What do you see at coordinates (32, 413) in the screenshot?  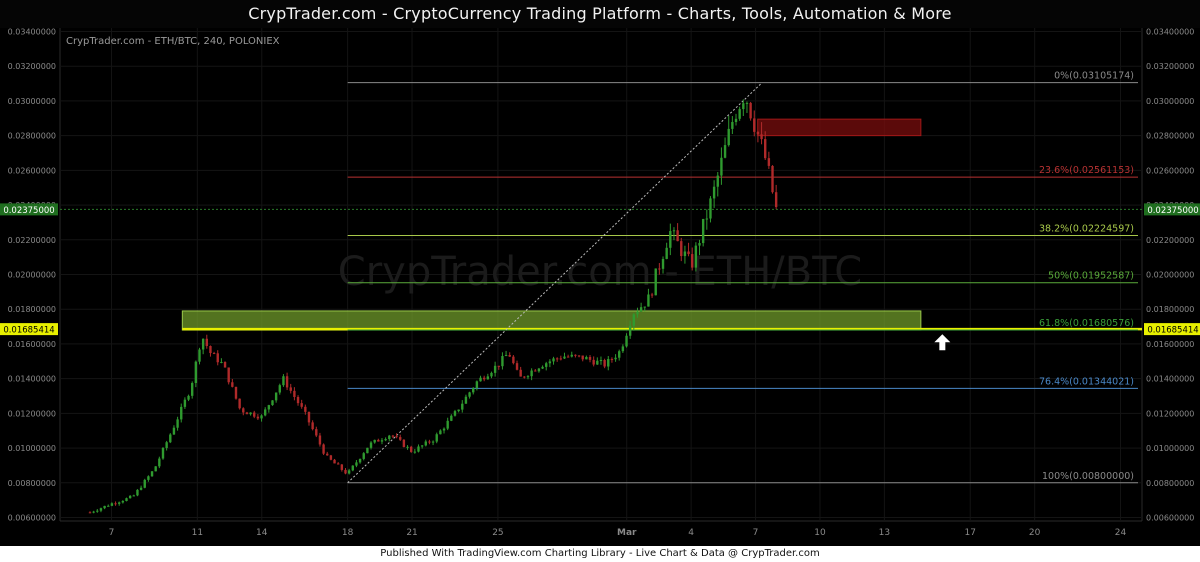 I see `y-tick-label: 0.01200000` at bounding box center [32, 413].